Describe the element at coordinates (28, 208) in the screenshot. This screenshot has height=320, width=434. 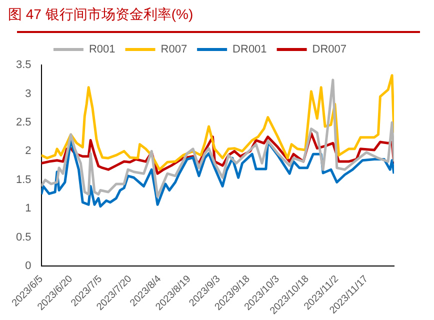
I see `y-tick-label: 1` at that location.